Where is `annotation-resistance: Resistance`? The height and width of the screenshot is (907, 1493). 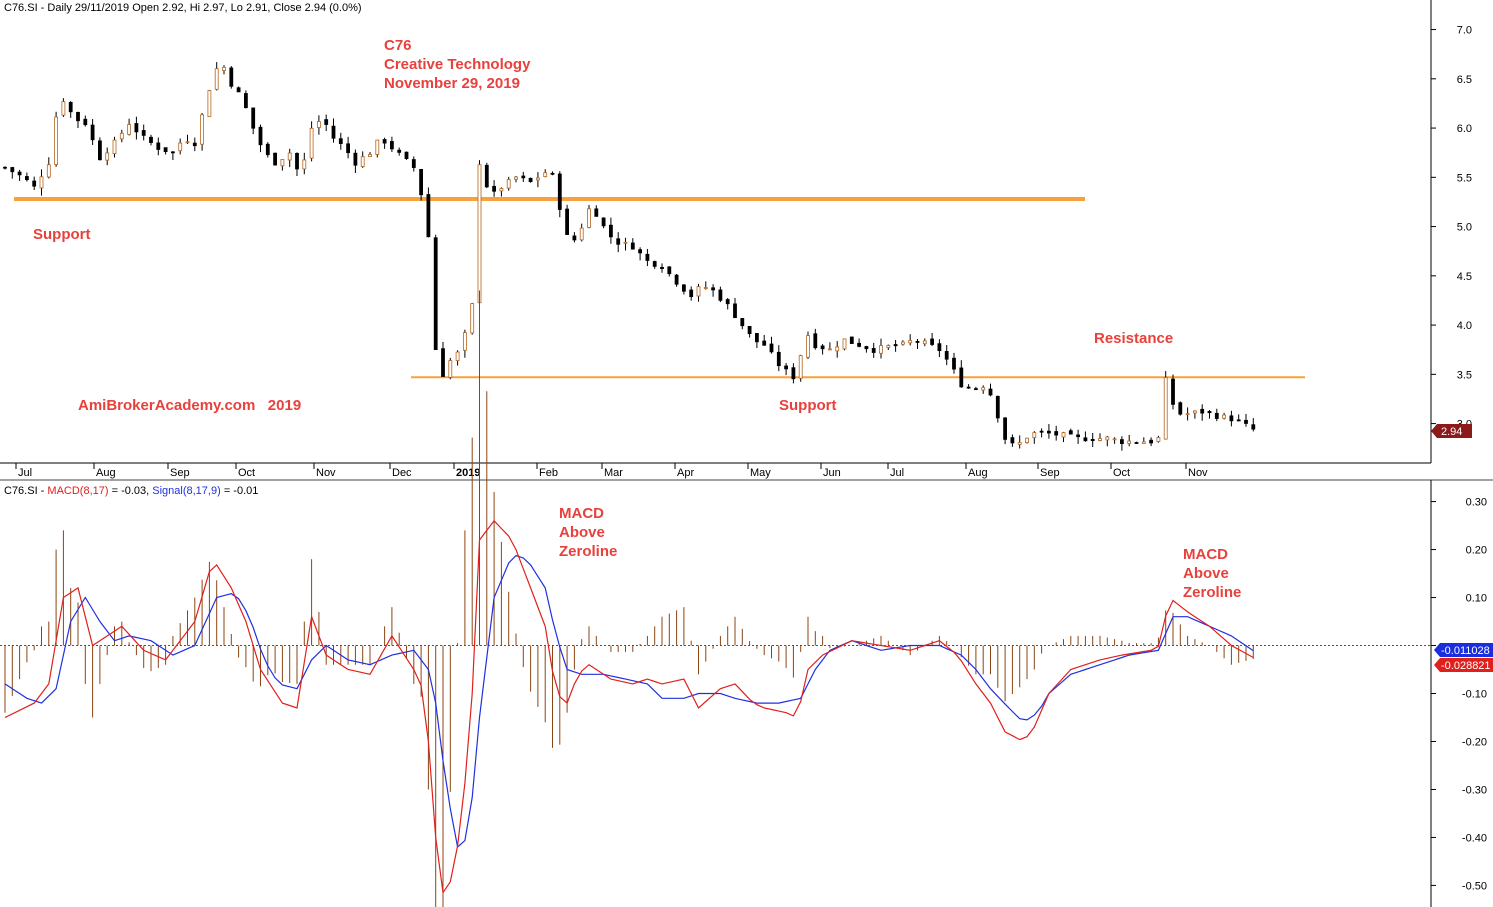
annotation-resistance: Resistance is located at coordinates (1133, 338).